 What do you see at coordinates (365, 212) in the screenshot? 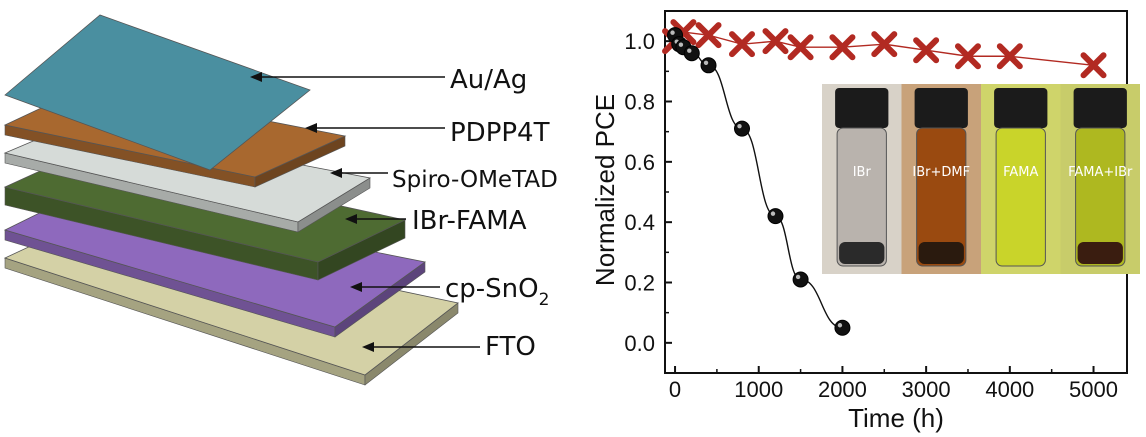
I see `stack-arrows` at bounding box center [365, 212].